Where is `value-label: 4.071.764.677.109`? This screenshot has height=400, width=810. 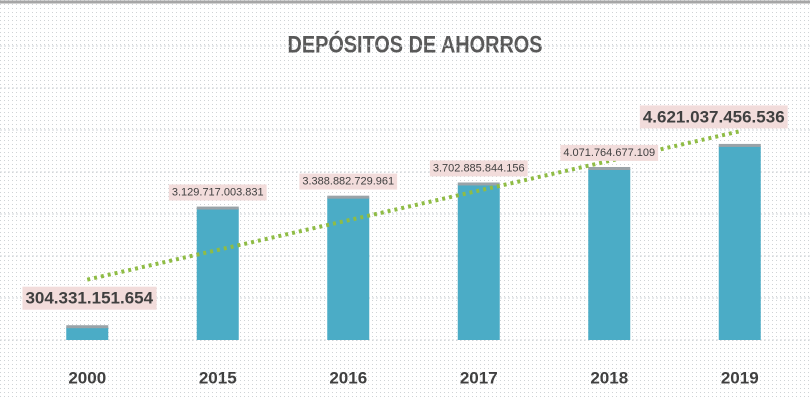 value-label: 4.071.764.677.109 is located at coordinates (609, 153).